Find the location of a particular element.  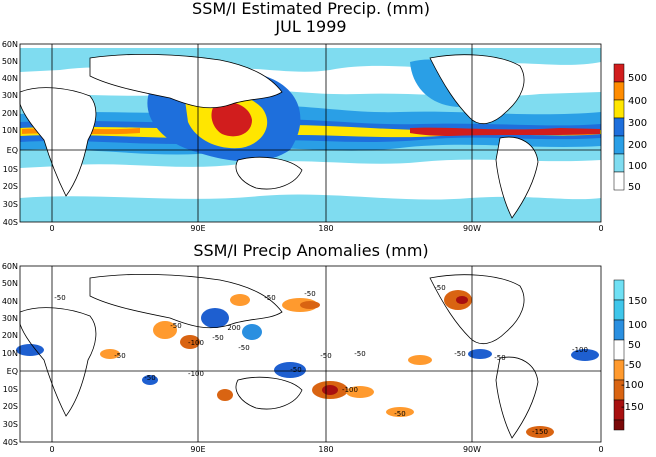

top-lon-0: 0 is located at coordinates (51, 228).